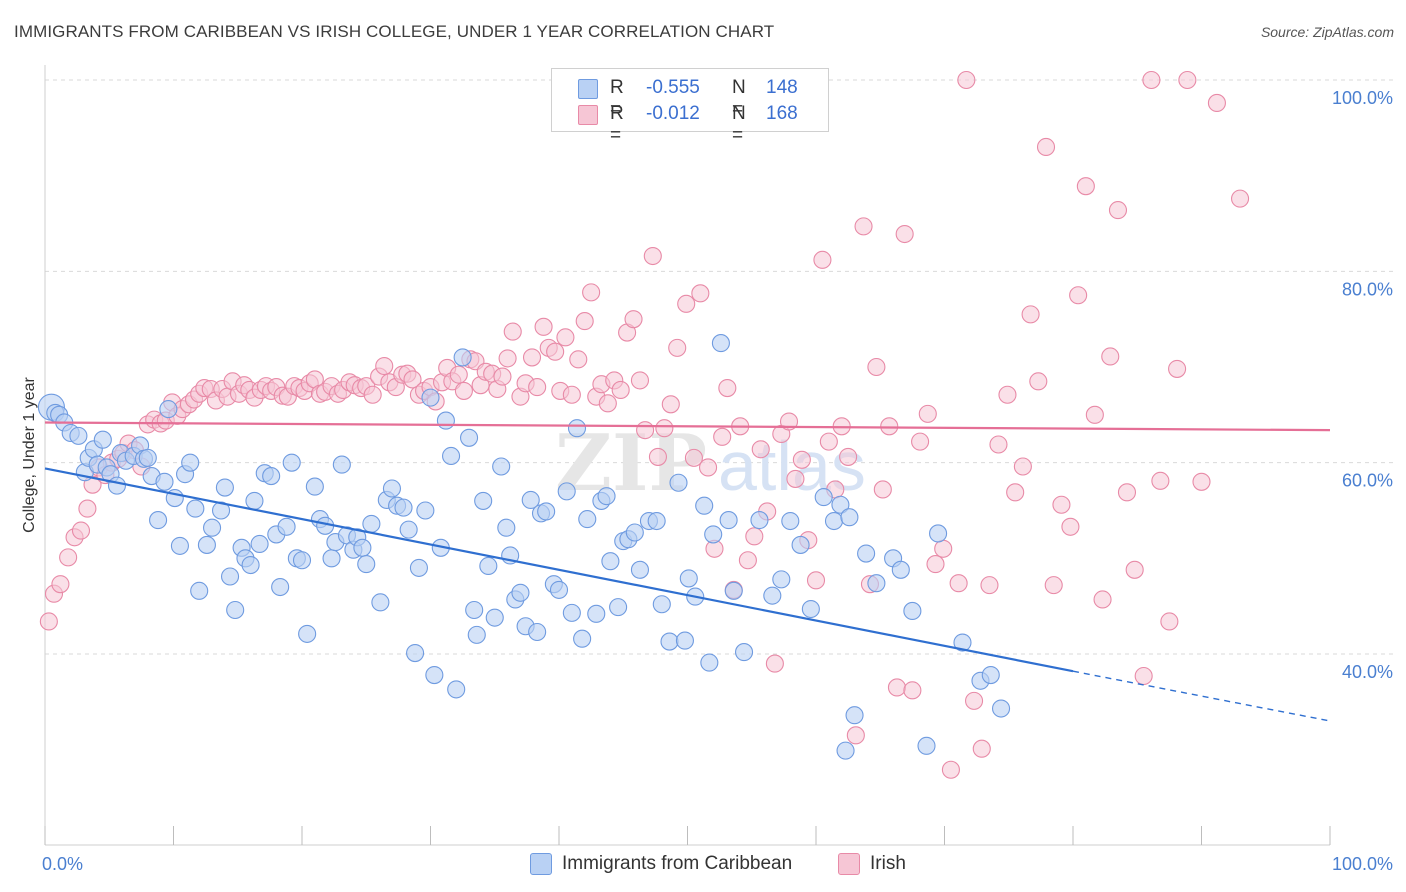 The height and width of the screenshot is (892, 1406). What do you see at coordinates (782, 113) in the screenshot?
I see `legend-n-value: 168` at bounding box center [782, 113].